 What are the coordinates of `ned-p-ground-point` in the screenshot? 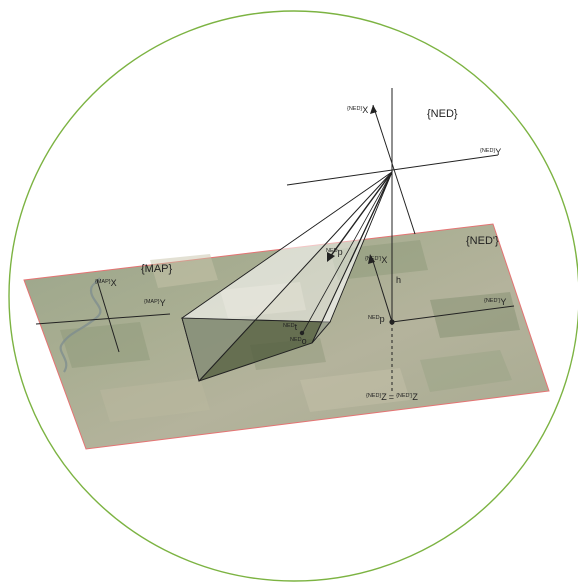 It's located at (392, 322).